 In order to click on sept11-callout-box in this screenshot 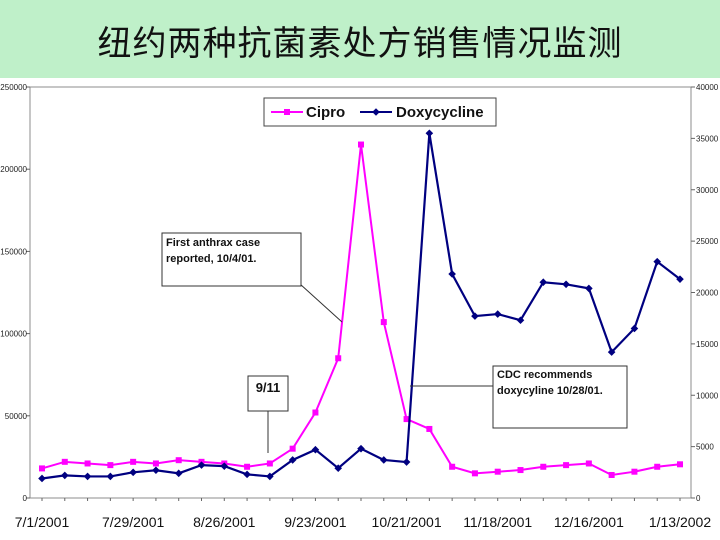, I will do `click(268, 393)`.